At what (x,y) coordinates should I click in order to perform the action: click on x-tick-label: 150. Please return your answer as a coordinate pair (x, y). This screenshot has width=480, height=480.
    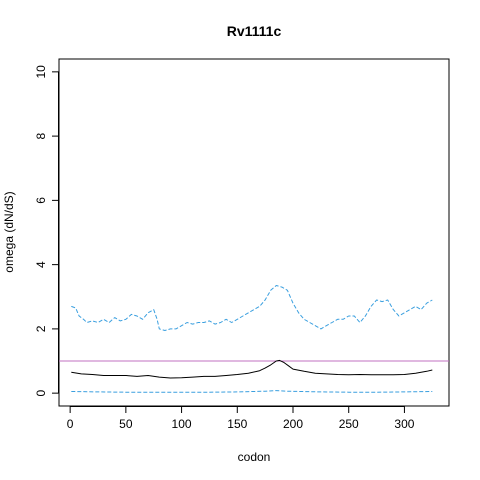
    Looking at the image, I should click on (237, 424).